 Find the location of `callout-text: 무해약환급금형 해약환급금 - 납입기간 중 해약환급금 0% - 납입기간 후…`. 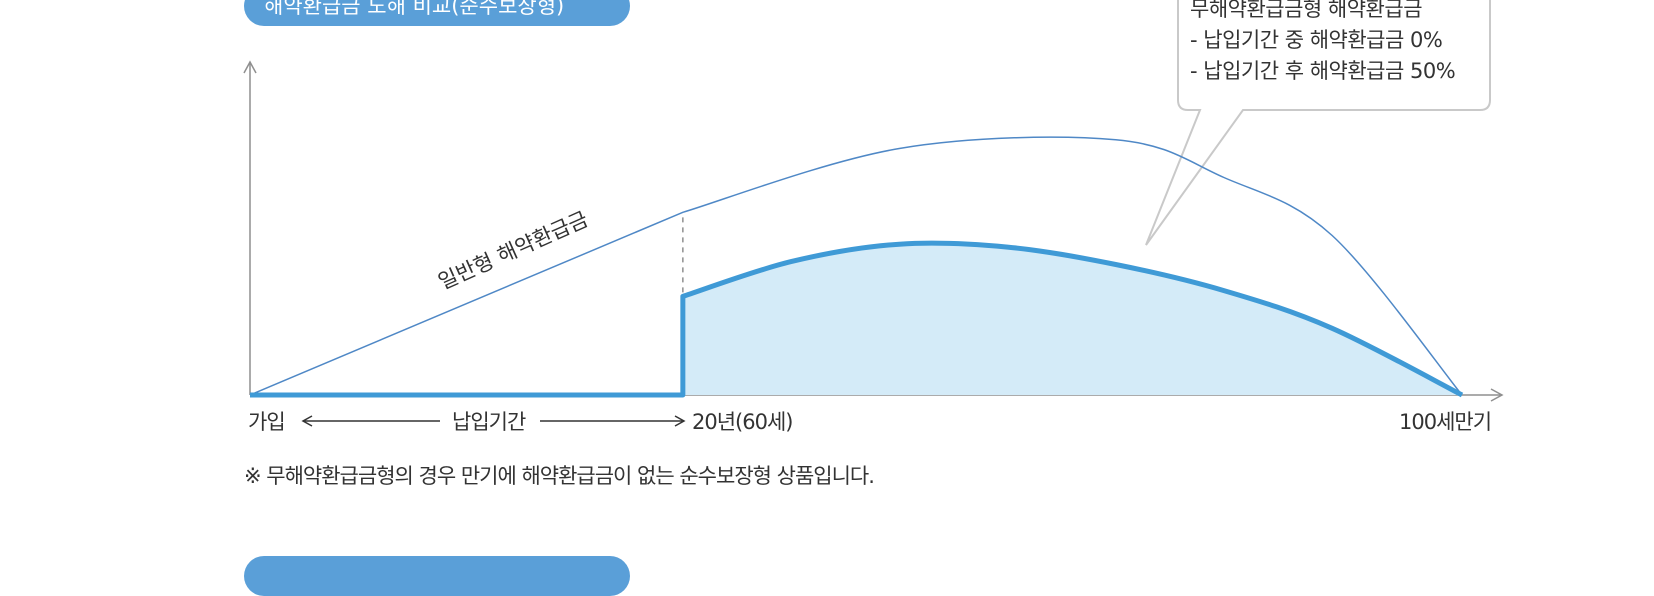

callout-text: 무해약환급금형 해약환급금 - 납입기간 중 해약환급금 0% - 납입기간 후… is located at coordinates (1323, 43).